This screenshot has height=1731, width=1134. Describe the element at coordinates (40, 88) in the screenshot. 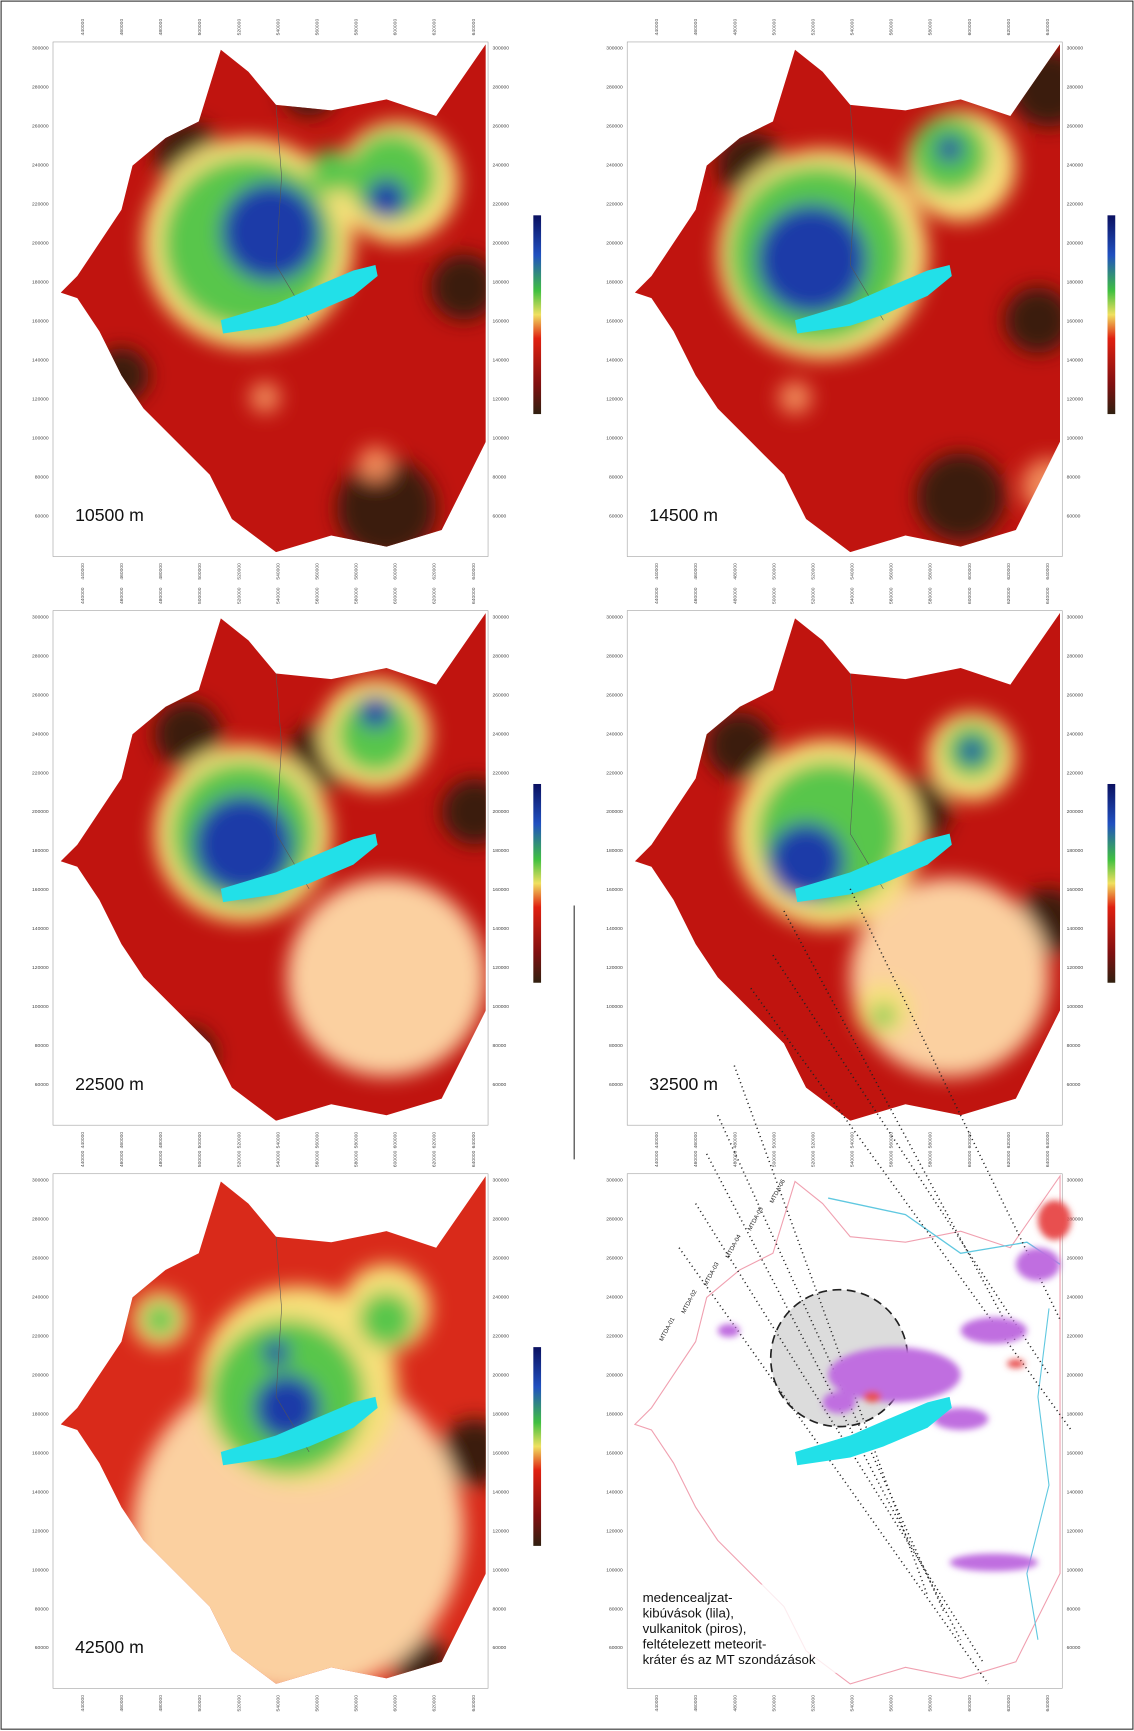

I see `y-tick-label: 280000` at that location.